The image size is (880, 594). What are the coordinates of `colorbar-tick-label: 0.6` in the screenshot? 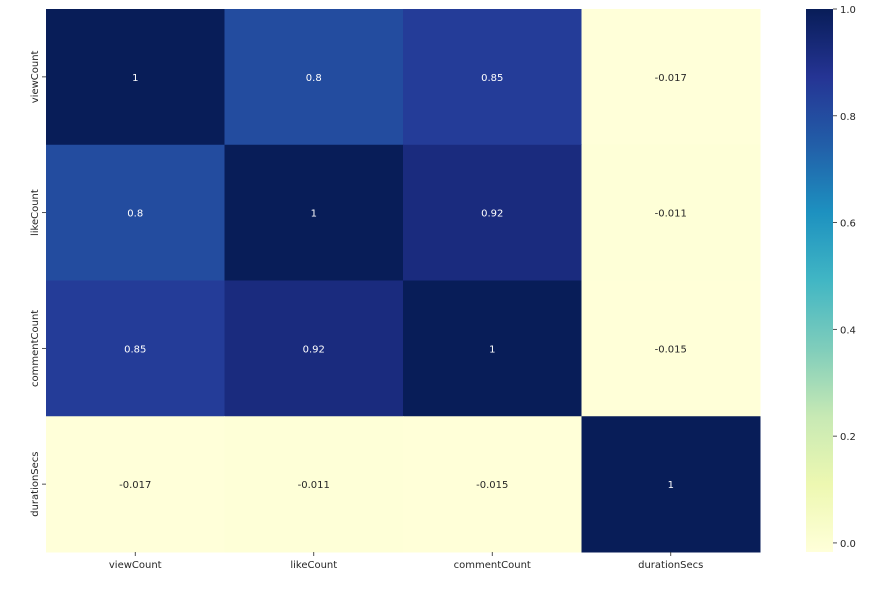 It's located at (848, 224).